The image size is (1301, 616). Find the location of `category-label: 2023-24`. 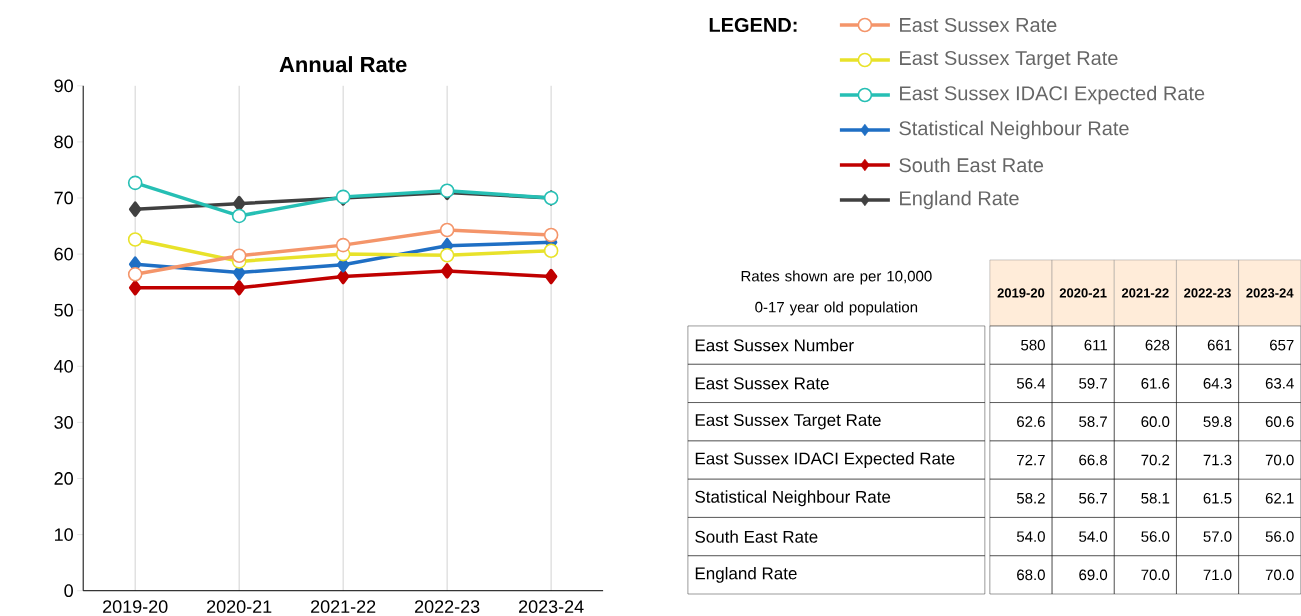

category-label: 2023-24 is located at coordinates (1270, 293).